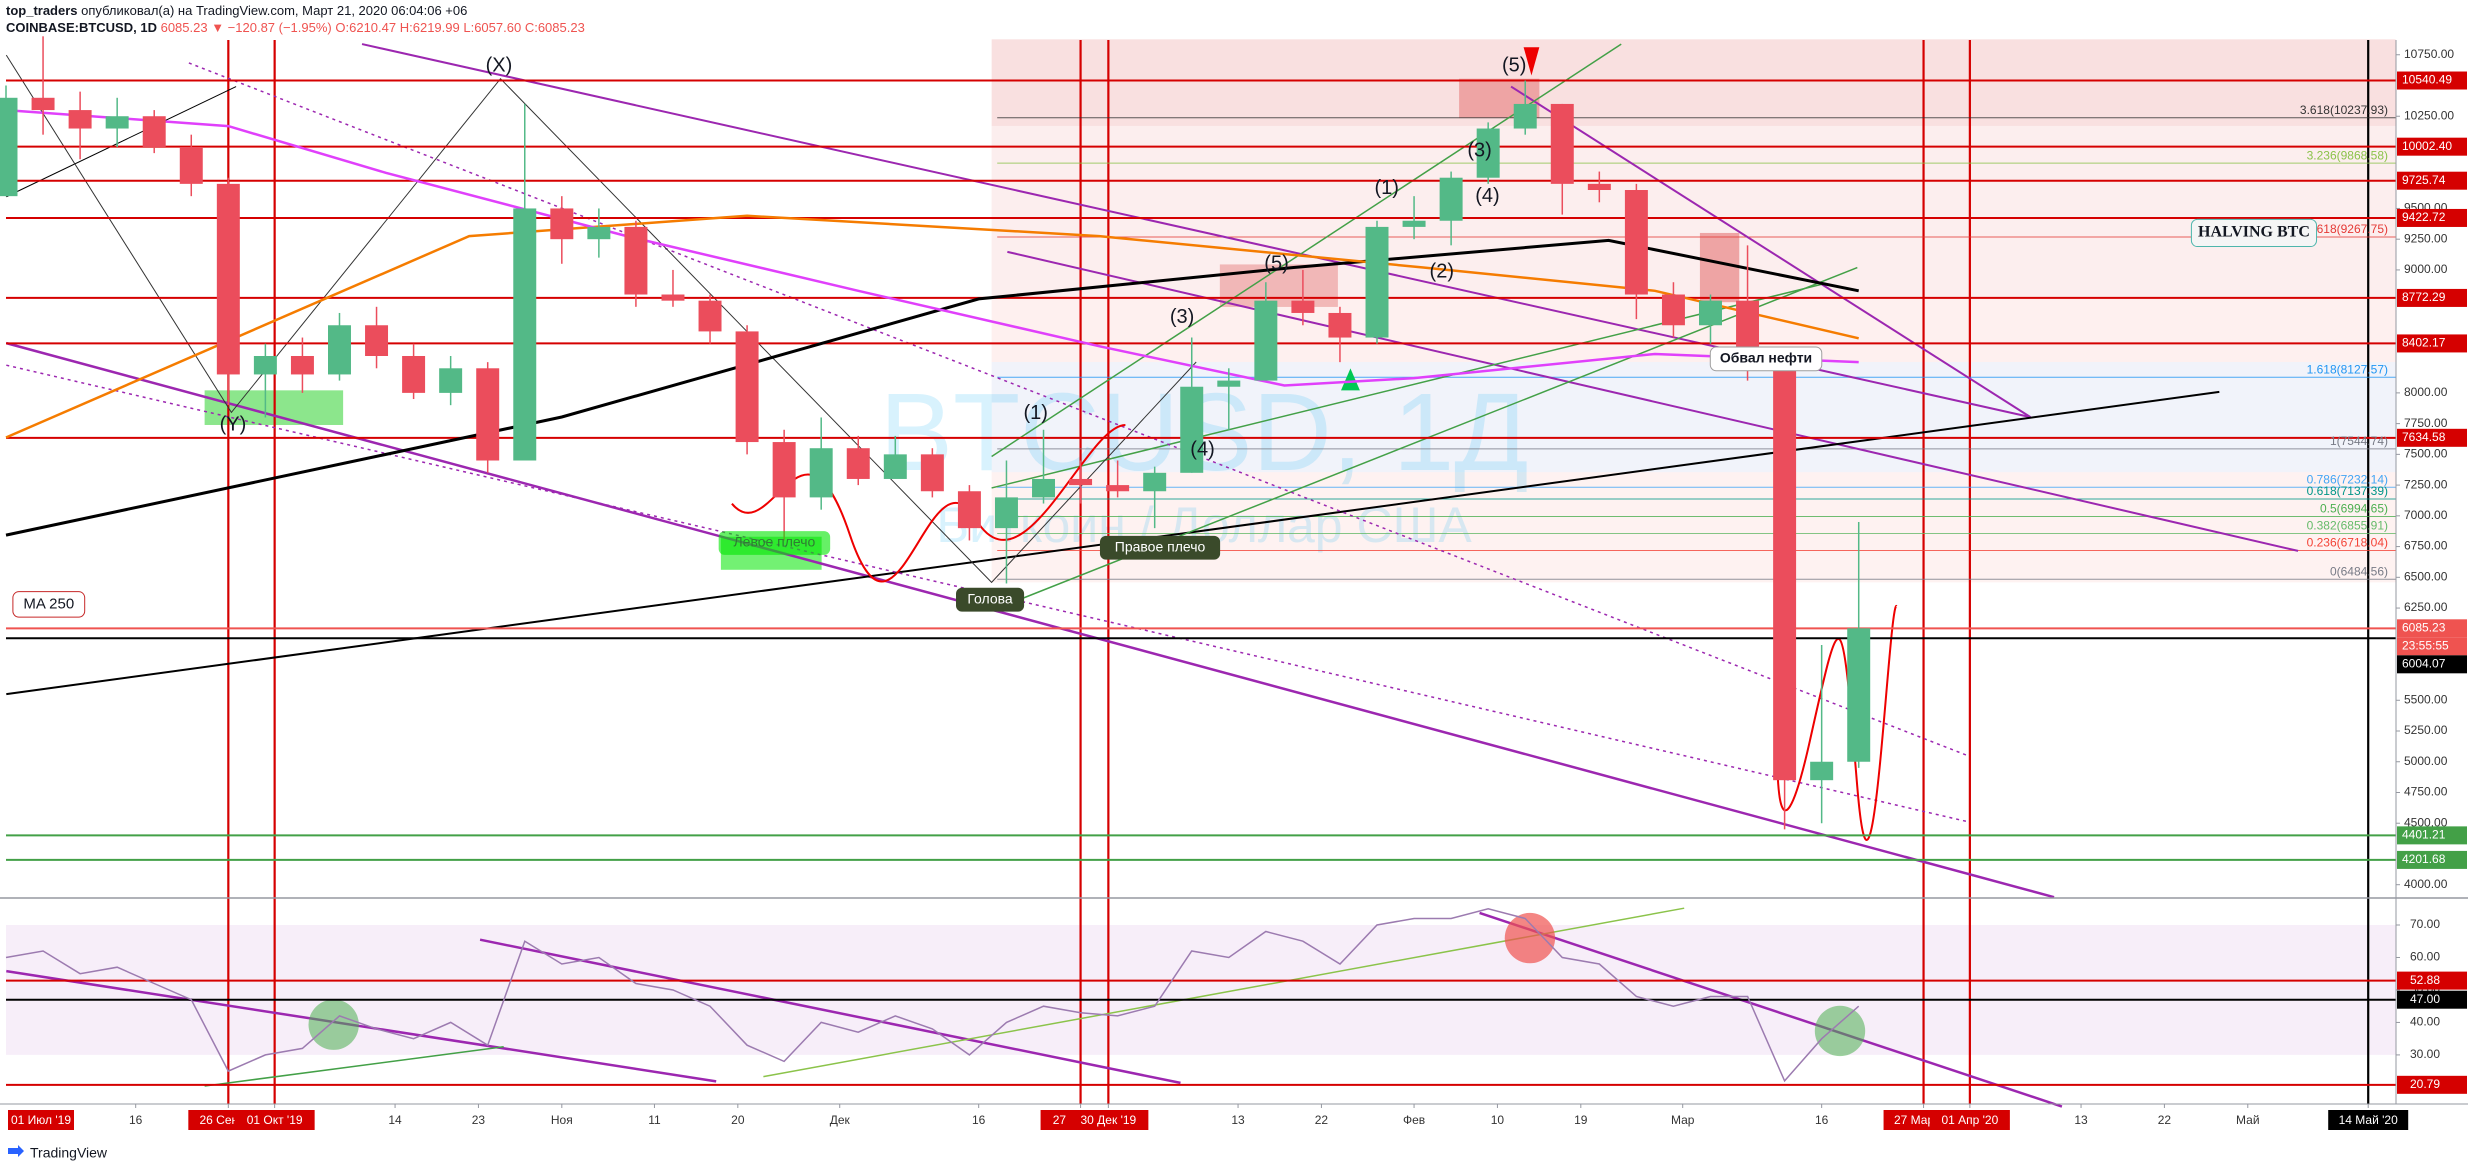  What do you see at coordinates (2426, 699) in the screenshot?
I see `y-tick-label: 5500.00` at bounding box center [2426, 699].